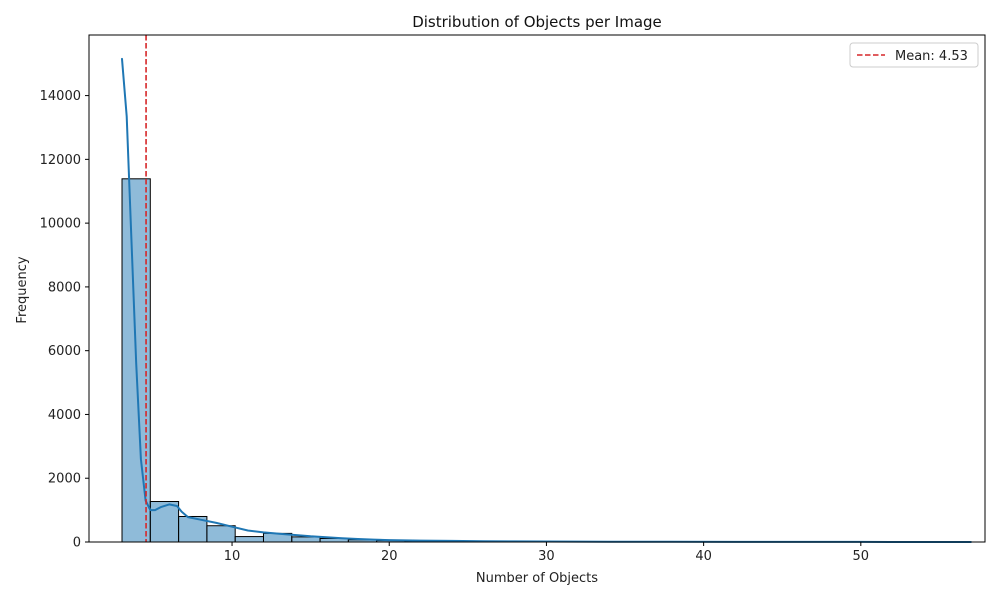 This screenshot has width=1000, height=600. Describe the element at coordinates (232, 556) in the screenshot. I see `x-tick-label: 10` at that location.